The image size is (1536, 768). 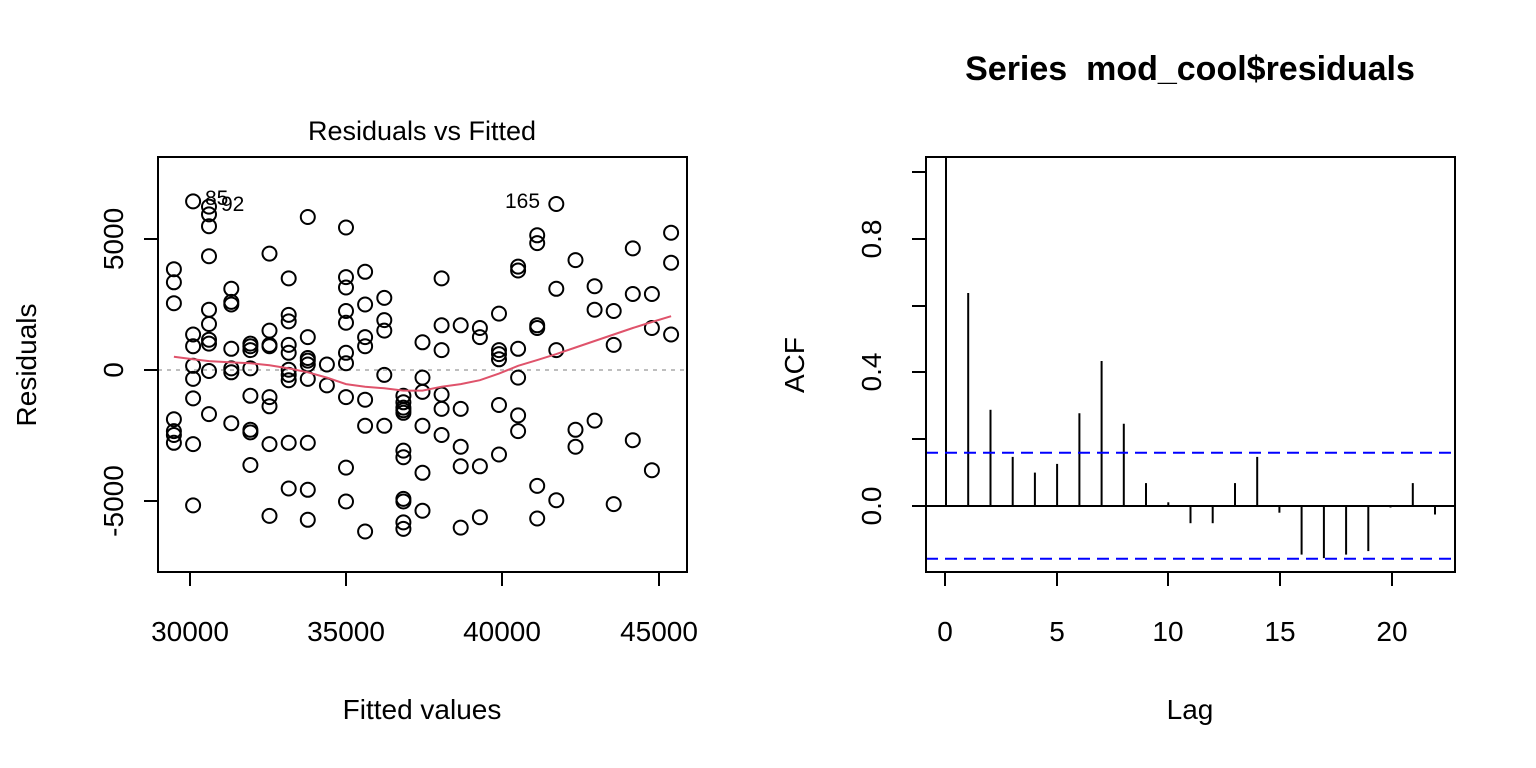 What do you see at coordinates (794, 365) in the screenshot?
I see `acf-y-axis-title: ACF` at bounding box center [794, 365].